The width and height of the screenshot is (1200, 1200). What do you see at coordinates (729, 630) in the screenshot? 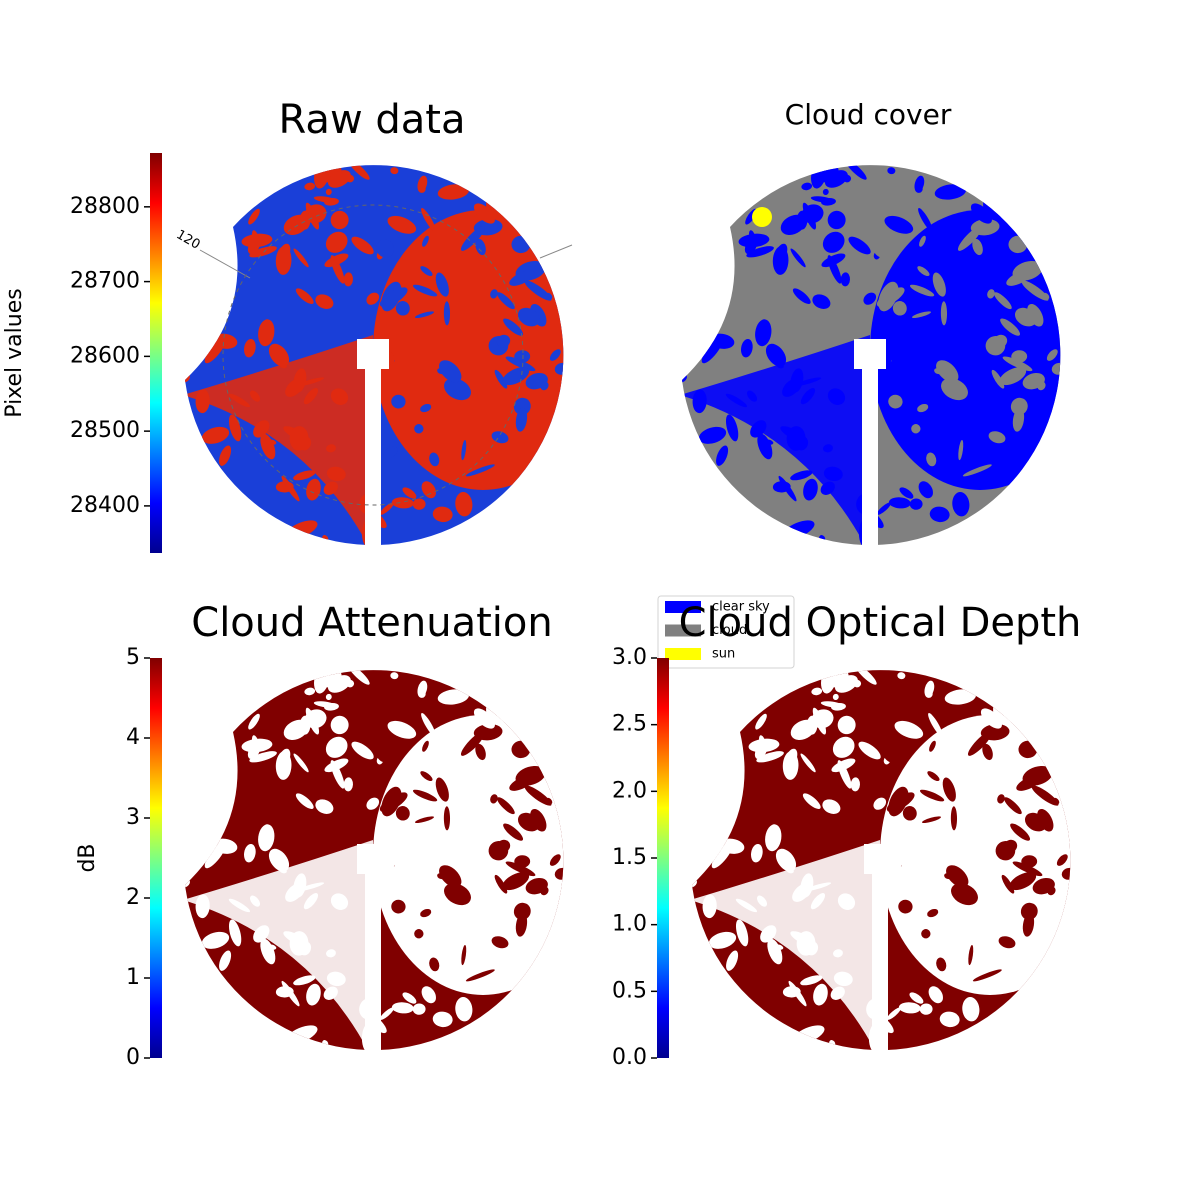
I see `legend-label: cloud` at bounding box center [729, 630].